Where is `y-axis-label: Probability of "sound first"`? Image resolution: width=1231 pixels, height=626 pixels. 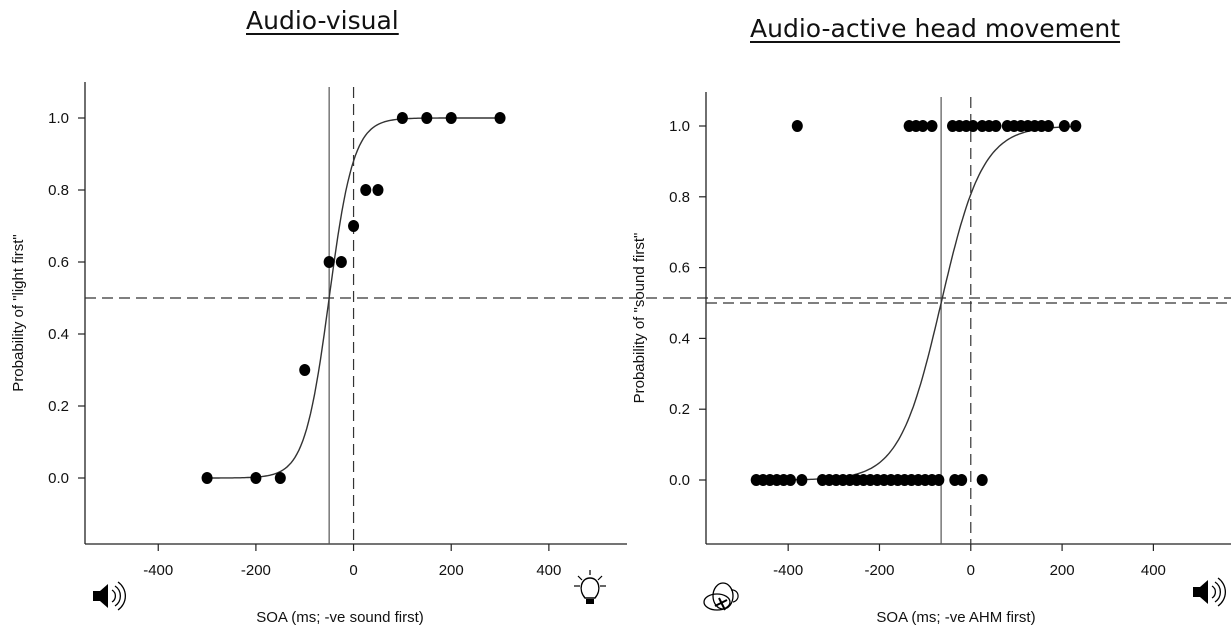
y-axis-label: Probability of "sound first" is located at coordinates (639, 318).